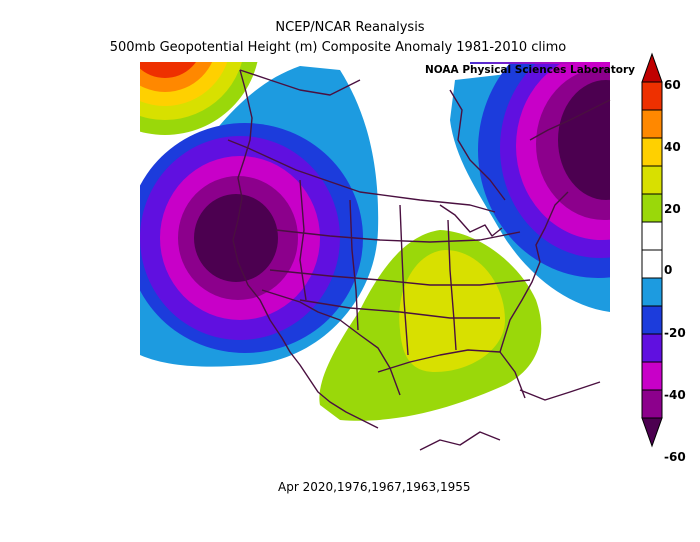 The width and height of the screenshot is (700, 542). What do you see at coordinates (668, 270) in the screenshot?
I see `colorbar-tick-label: 0` at bounding box center [668, 270].